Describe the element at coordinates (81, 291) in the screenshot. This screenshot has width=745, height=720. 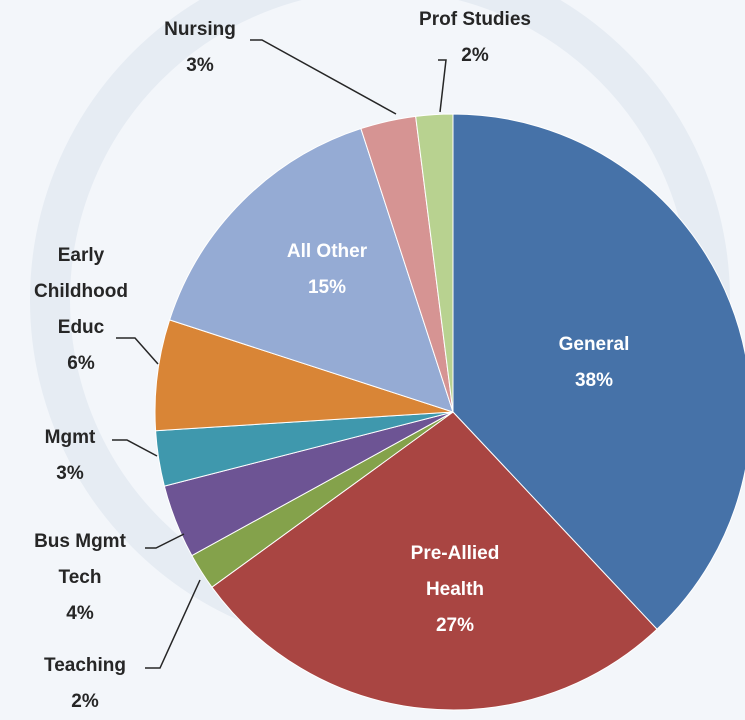
I see `slice-name: Early Childhood Educ` at that location.